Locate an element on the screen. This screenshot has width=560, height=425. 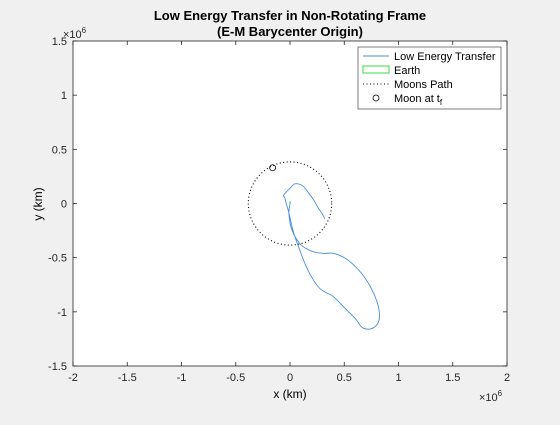
legend-label-moons-path: Moons Path is located at coordinates (423, 85).